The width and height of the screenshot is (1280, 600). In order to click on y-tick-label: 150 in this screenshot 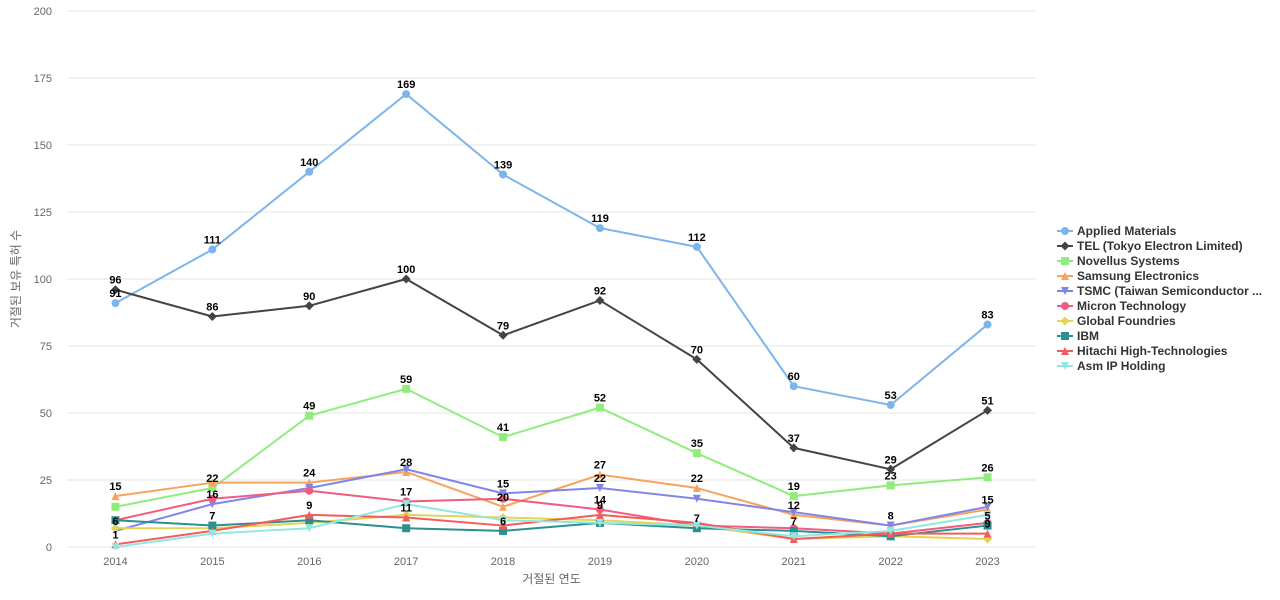, I will do `click(43, 146)`.